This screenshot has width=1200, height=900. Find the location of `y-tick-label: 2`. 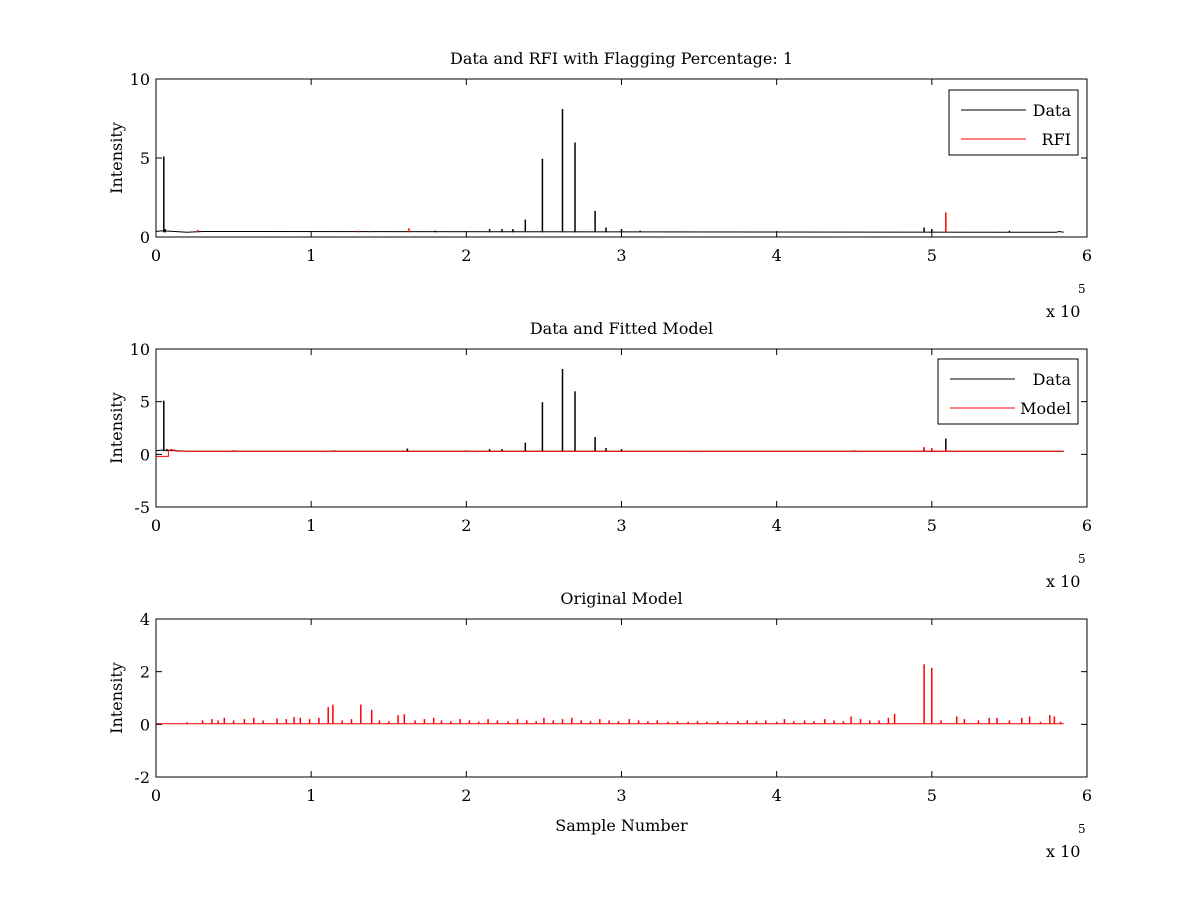

y-tick-label: 2 is located at coordinates (145, 672).